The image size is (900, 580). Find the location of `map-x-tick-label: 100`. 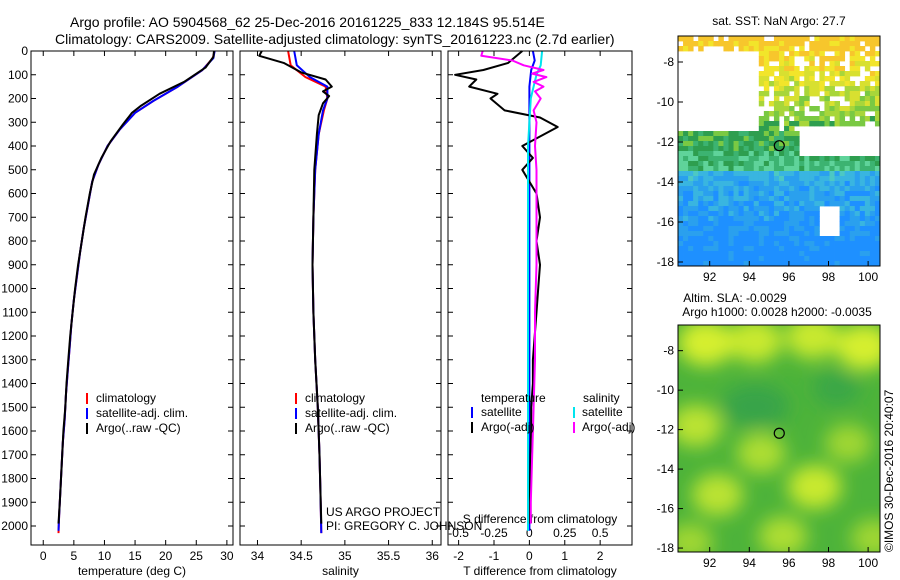

map-x-tick-label: 100 is located at coordinates (868, 563).